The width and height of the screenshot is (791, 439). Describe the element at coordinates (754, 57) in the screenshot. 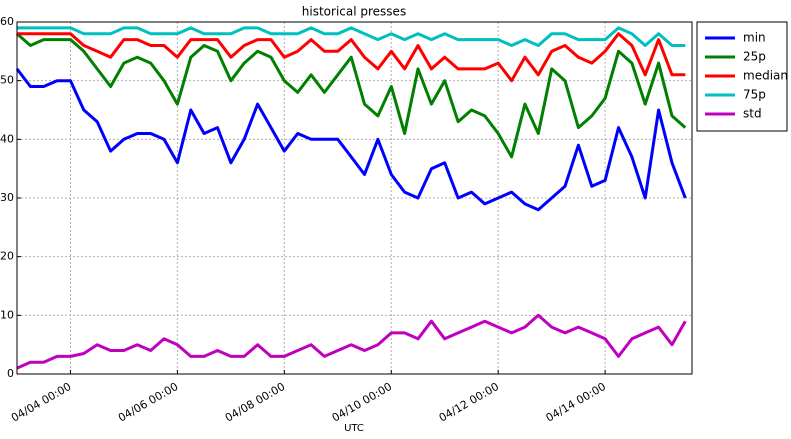

I see `legend-label: 25p` at that location.